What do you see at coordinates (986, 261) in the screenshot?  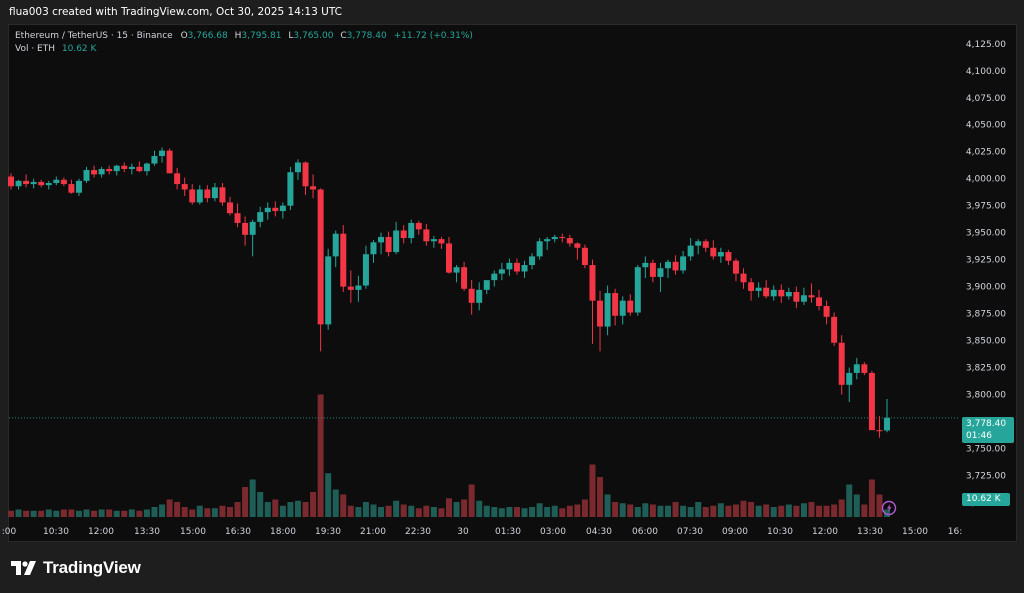 I see `y-tick-label: 3,925.00` at bounding box center [986, 261].